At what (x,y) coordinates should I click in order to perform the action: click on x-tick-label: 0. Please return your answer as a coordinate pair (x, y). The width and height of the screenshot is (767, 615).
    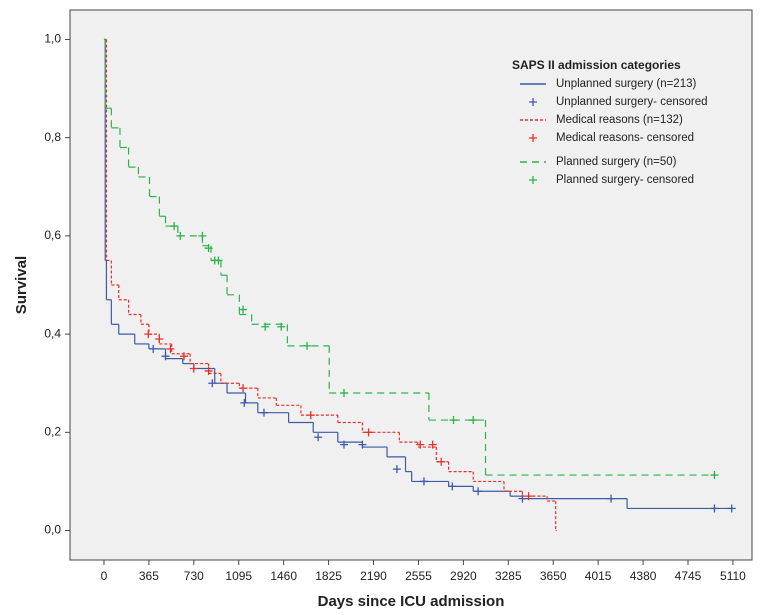
    Looking at the image, I should click on (104, 576).